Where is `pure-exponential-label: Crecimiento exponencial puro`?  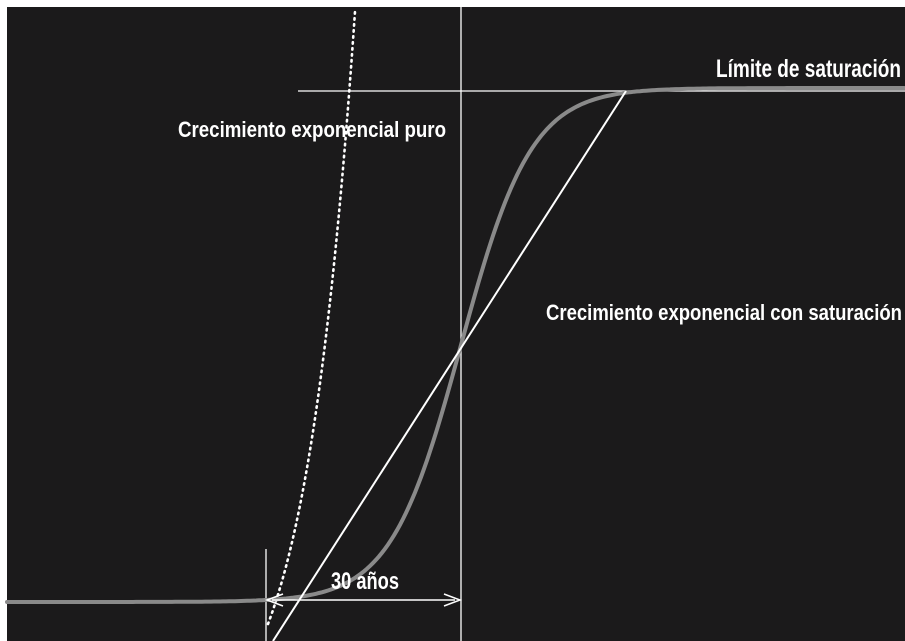 pure-exponential-label: Crecimiento exponencial puro is located at coordinates (312, 129).